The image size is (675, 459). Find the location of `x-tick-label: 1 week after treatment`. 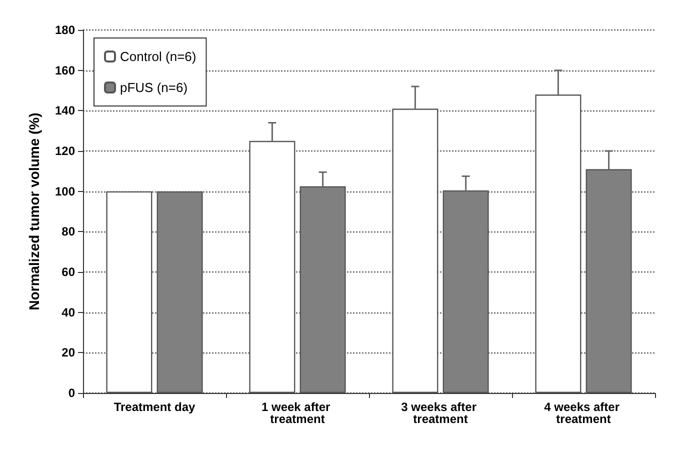

x-tick-label: 1 week after treatment is located at coordinates (297, 413).